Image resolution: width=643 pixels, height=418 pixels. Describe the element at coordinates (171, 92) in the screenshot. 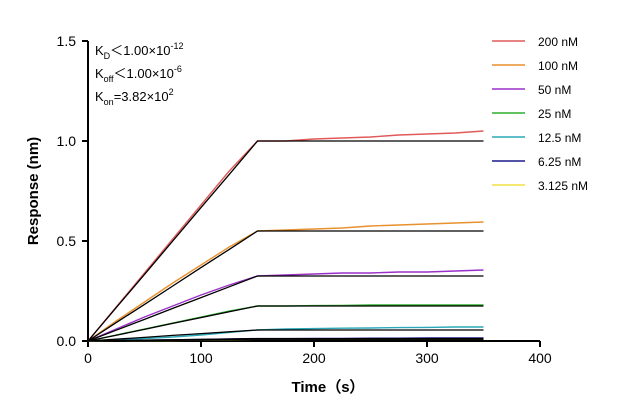

I see `annotation-exponent: 2` at that location.